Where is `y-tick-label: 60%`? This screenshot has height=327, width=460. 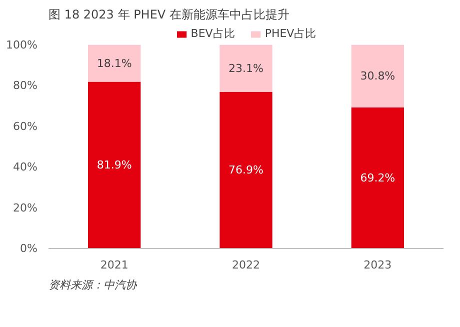
y-tick-label: 60% is located at coordinates (25, 126).